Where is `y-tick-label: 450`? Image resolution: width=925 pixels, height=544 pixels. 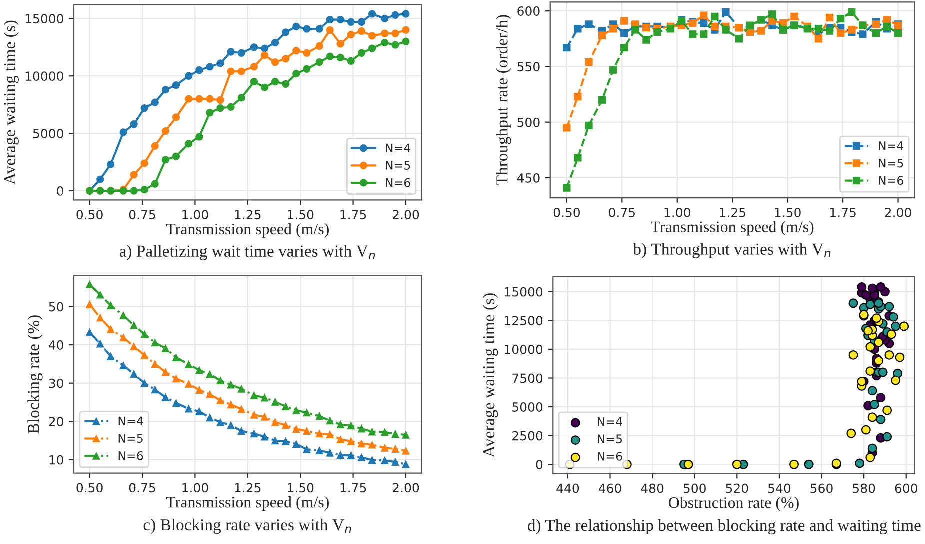
y-tick-label: 450 is located at coordinates (528, 178).